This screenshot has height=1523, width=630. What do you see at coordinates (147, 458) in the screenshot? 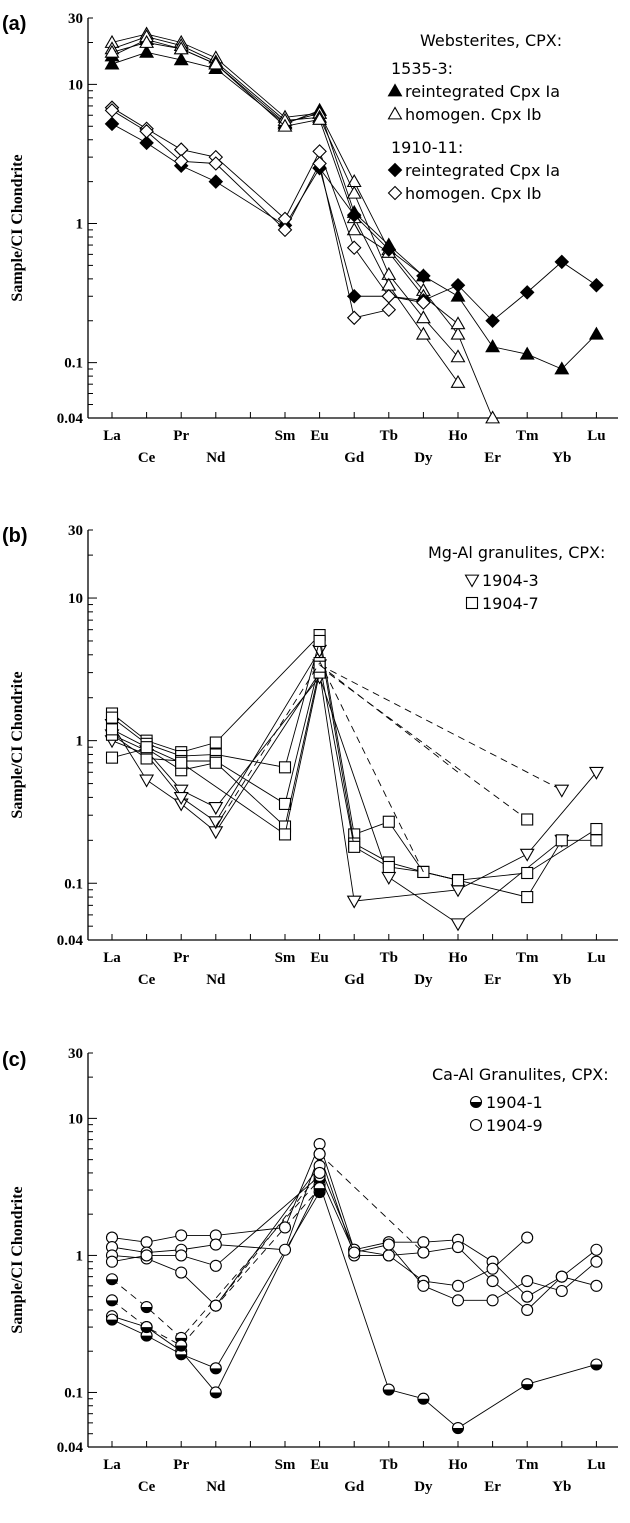
I see `x-tick-label: Ce` at bounding box center [147, 458].